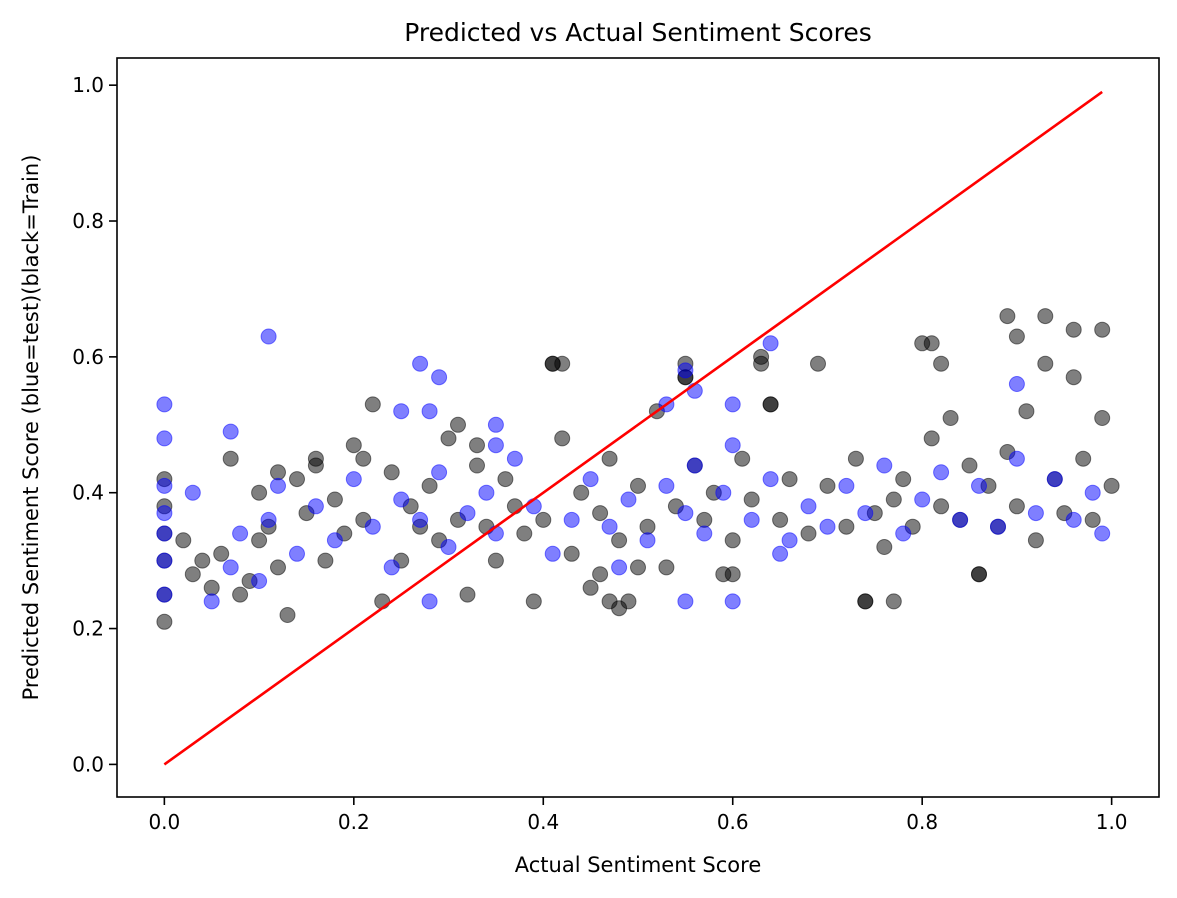 The width and height of the screenshot is (1177, 898). Describe the element at coordinates (638, 815) in the screenshot. I see `x-axis: 0.0 0.2 0.4 0.6 0.8 1.0` at that location.